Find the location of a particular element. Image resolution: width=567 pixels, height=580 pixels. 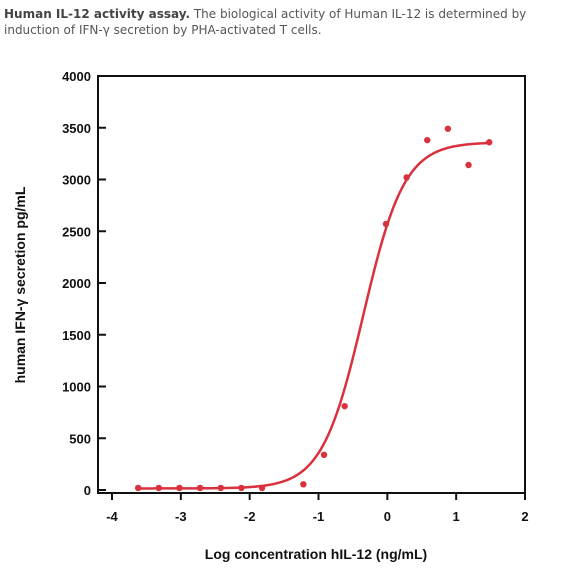

y-tick-label: 3000 is located at coordinates (76, 180).